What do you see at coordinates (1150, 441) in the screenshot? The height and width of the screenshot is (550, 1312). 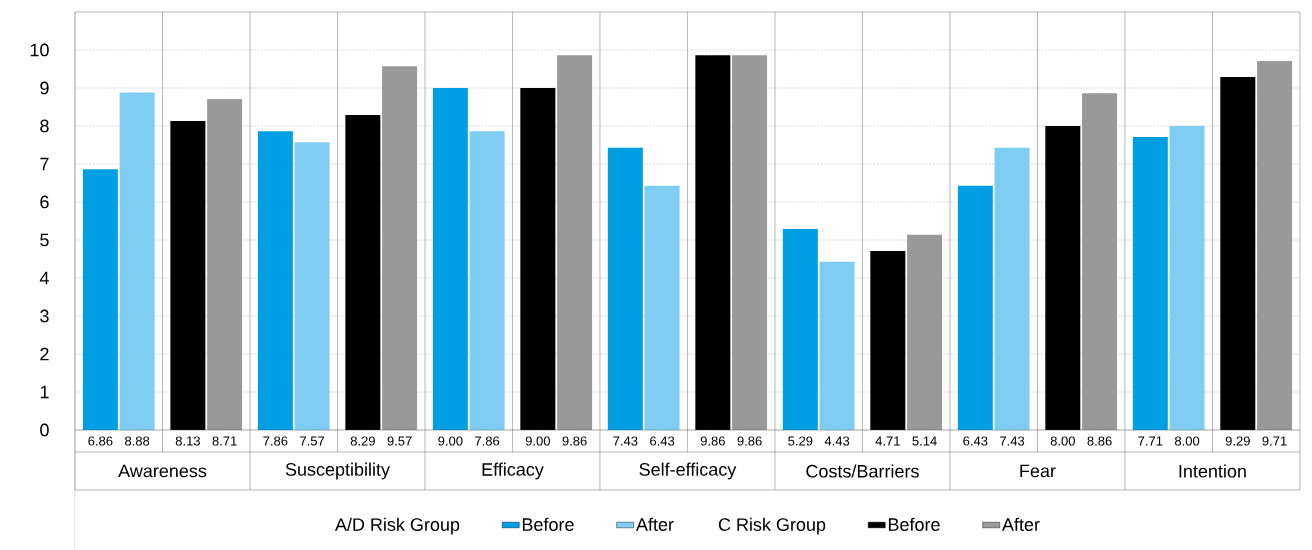 I see `data-label: 7.71` at bounding box center [1150, 441].